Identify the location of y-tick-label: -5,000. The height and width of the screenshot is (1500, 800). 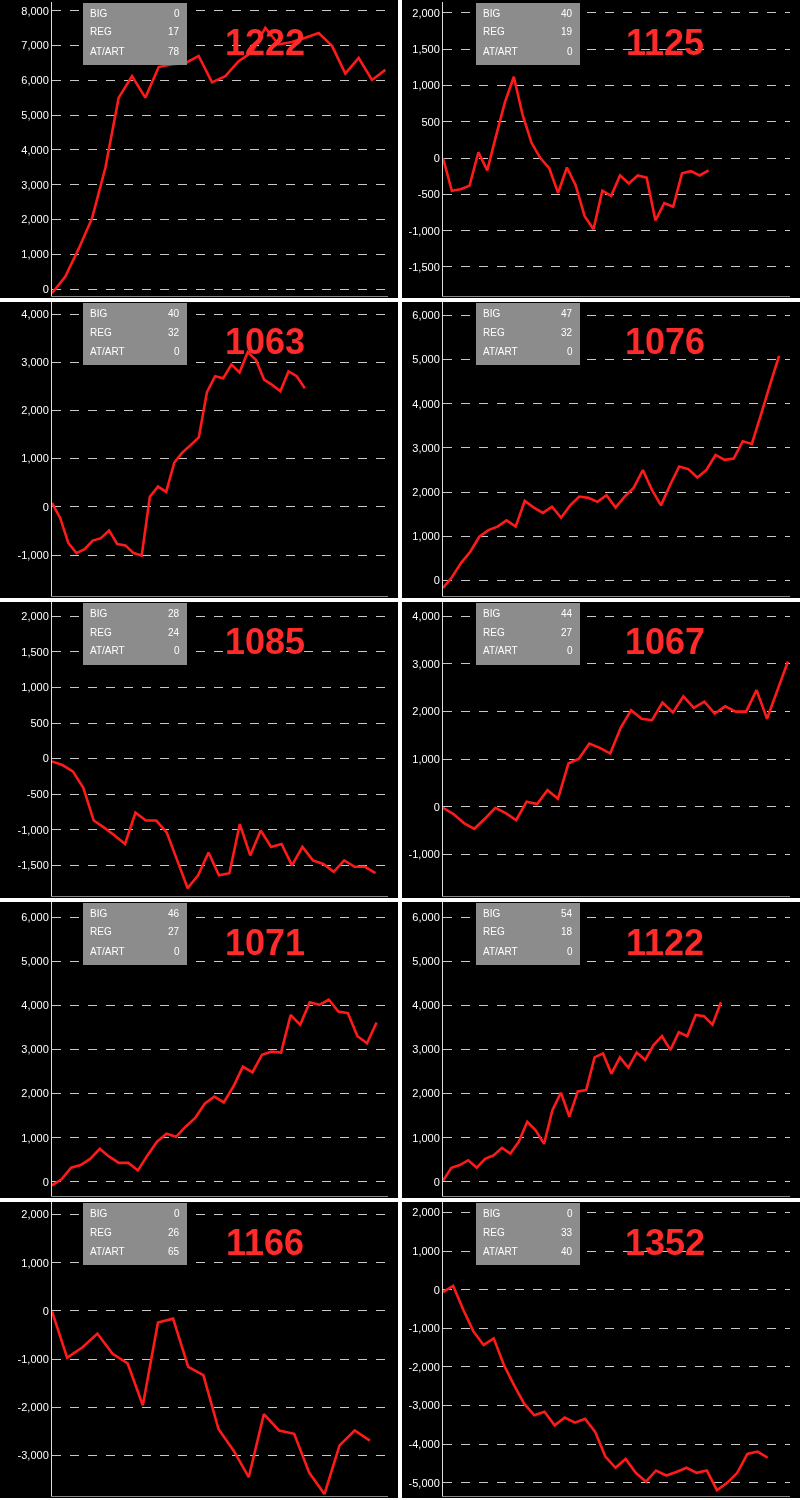
(424, 1482).